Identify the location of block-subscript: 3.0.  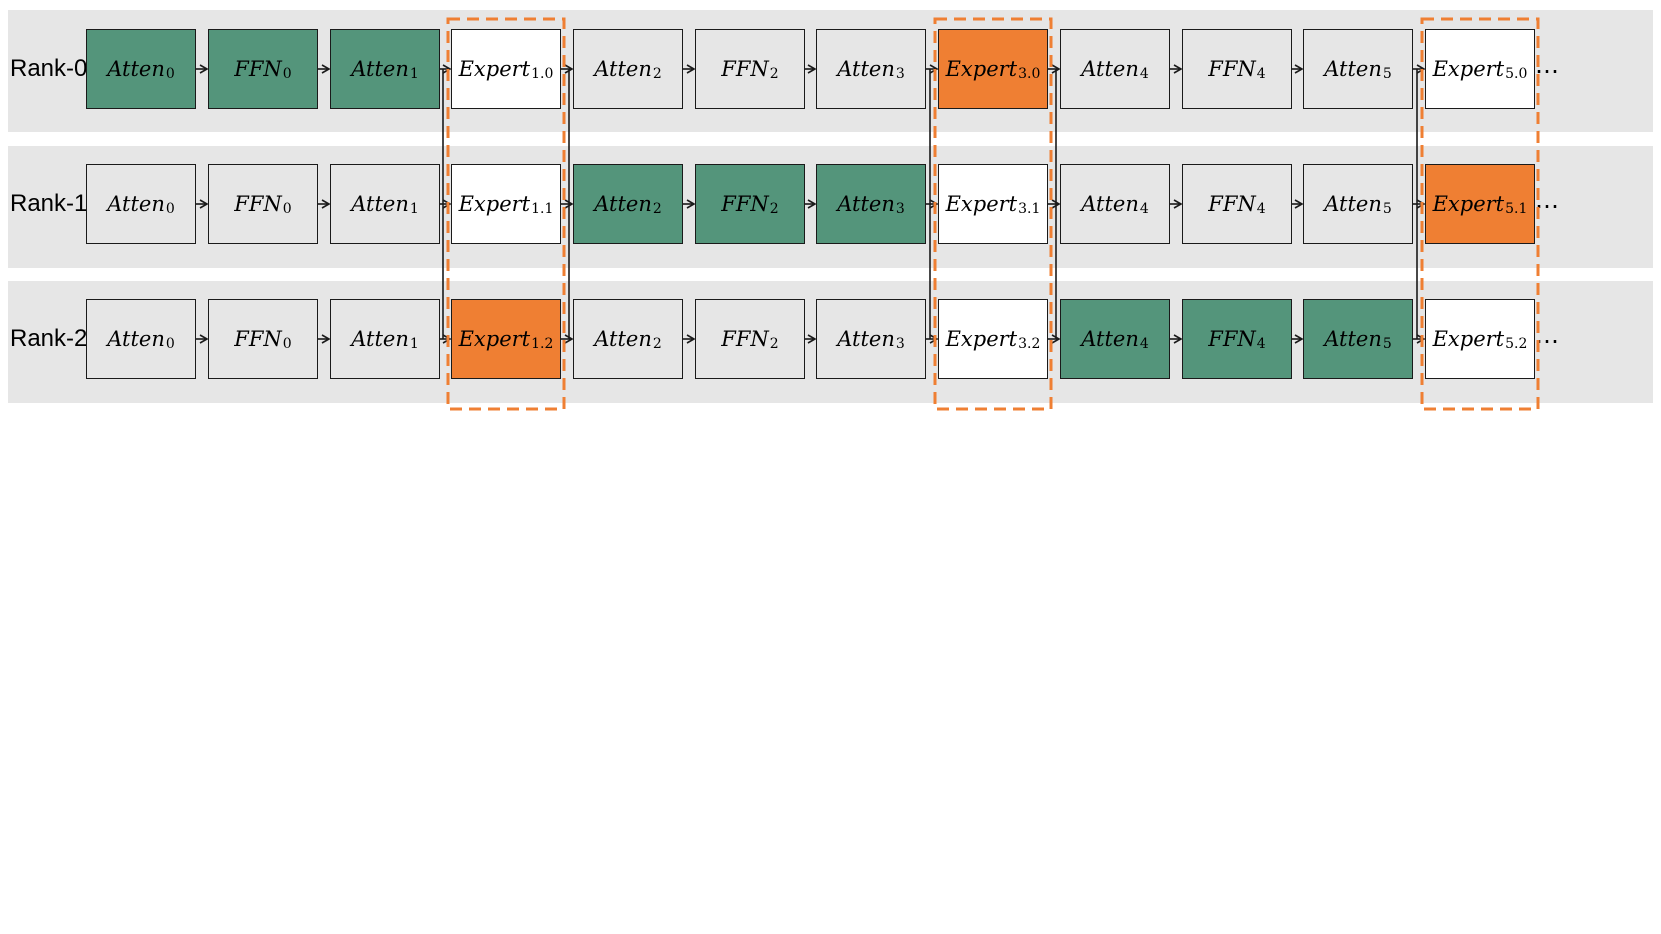
(1029, 74).